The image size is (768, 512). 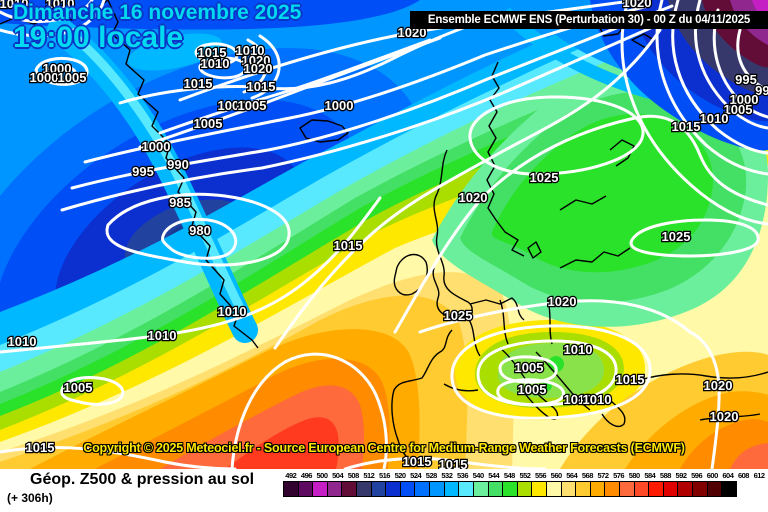 I want to click on legend-value: 588, so click(x=665, y=475).